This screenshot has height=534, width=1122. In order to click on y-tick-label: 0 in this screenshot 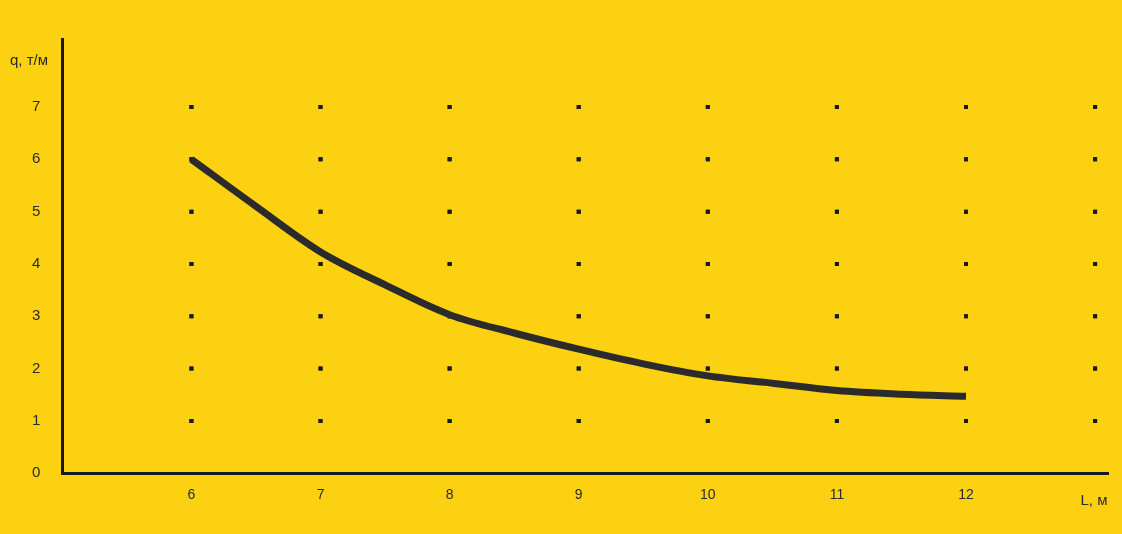, I will do `click(36, 472)`.